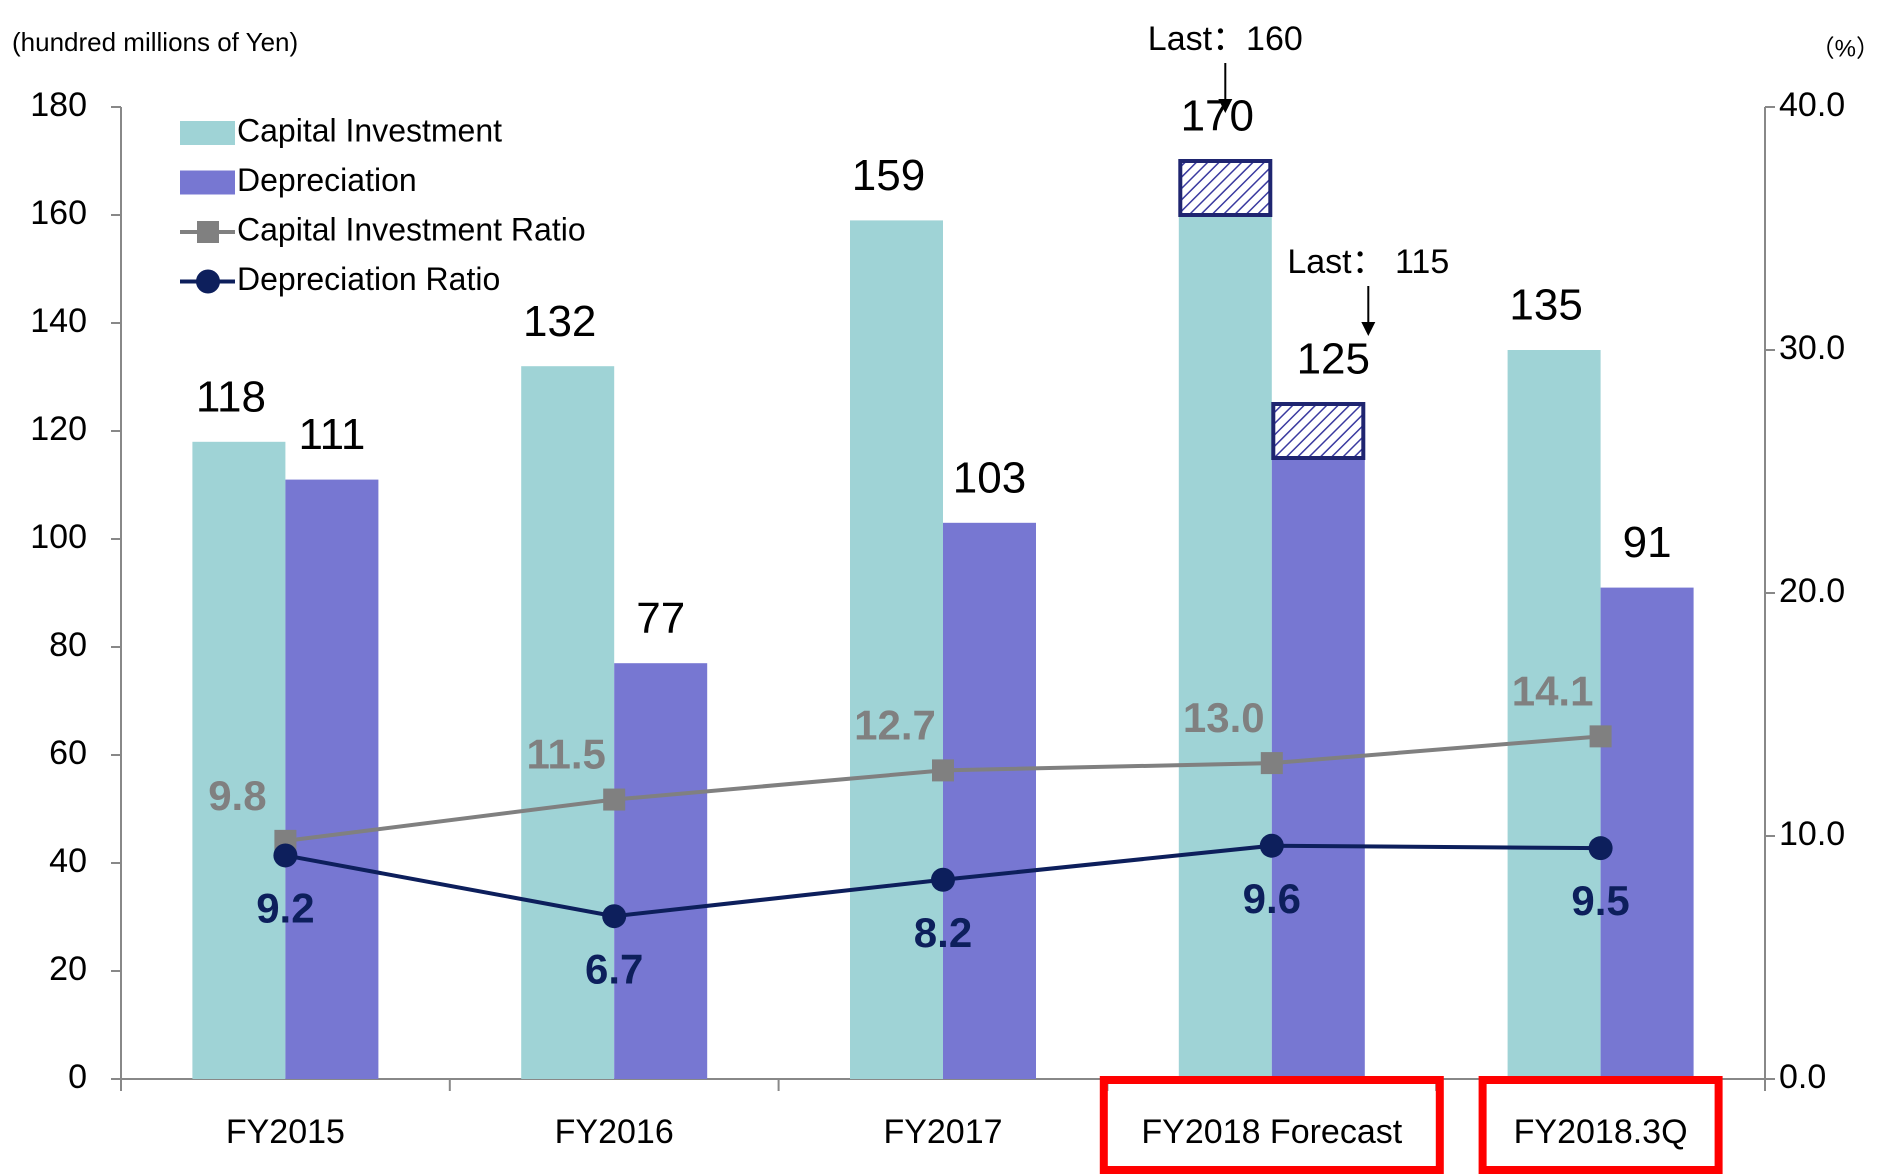 This screenshot has width=1892, height=1174. I want to click on x-tick-label: FY2018.3Q, so click(1601, 1132).